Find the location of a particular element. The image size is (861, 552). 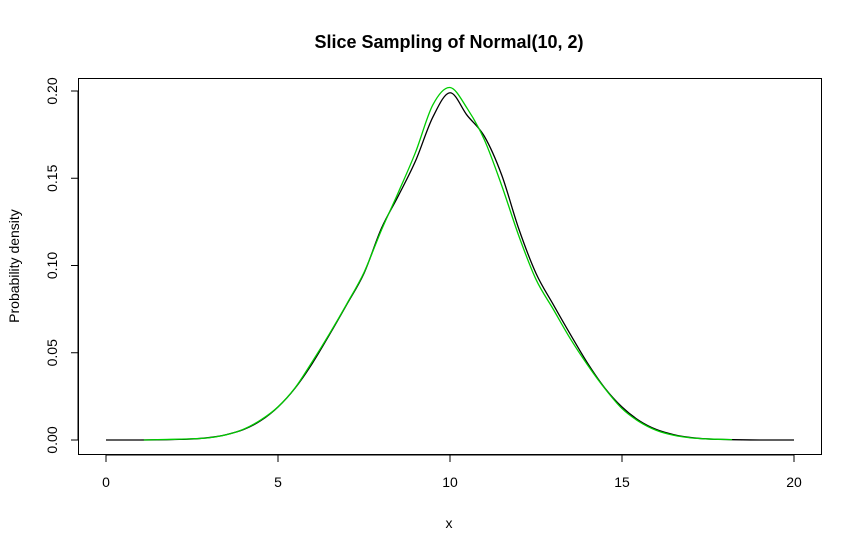

y-axis-label: Probability density is located at coordinates (14, 266).